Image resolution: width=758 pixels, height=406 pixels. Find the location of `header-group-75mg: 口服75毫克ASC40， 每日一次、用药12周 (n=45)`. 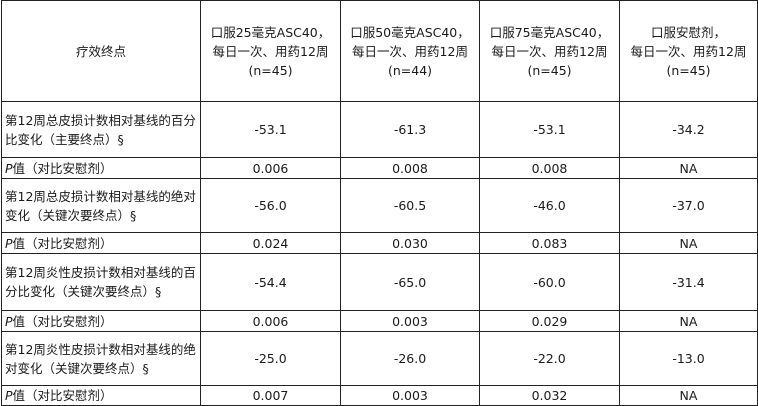

header-group-75mg: 口服75毫克ASC40， 每日一次、用药12周 (n=45) is located at coordinates (549, 51).